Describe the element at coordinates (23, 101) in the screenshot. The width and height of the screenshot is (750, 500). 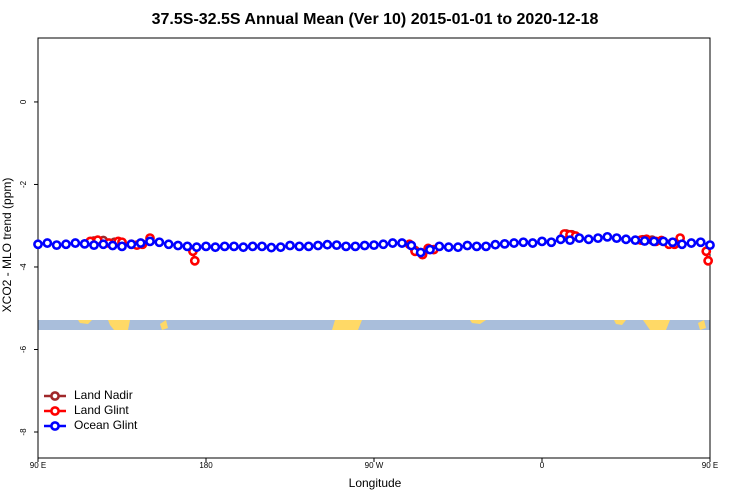
I see `y-tick-label: 0` at that location.